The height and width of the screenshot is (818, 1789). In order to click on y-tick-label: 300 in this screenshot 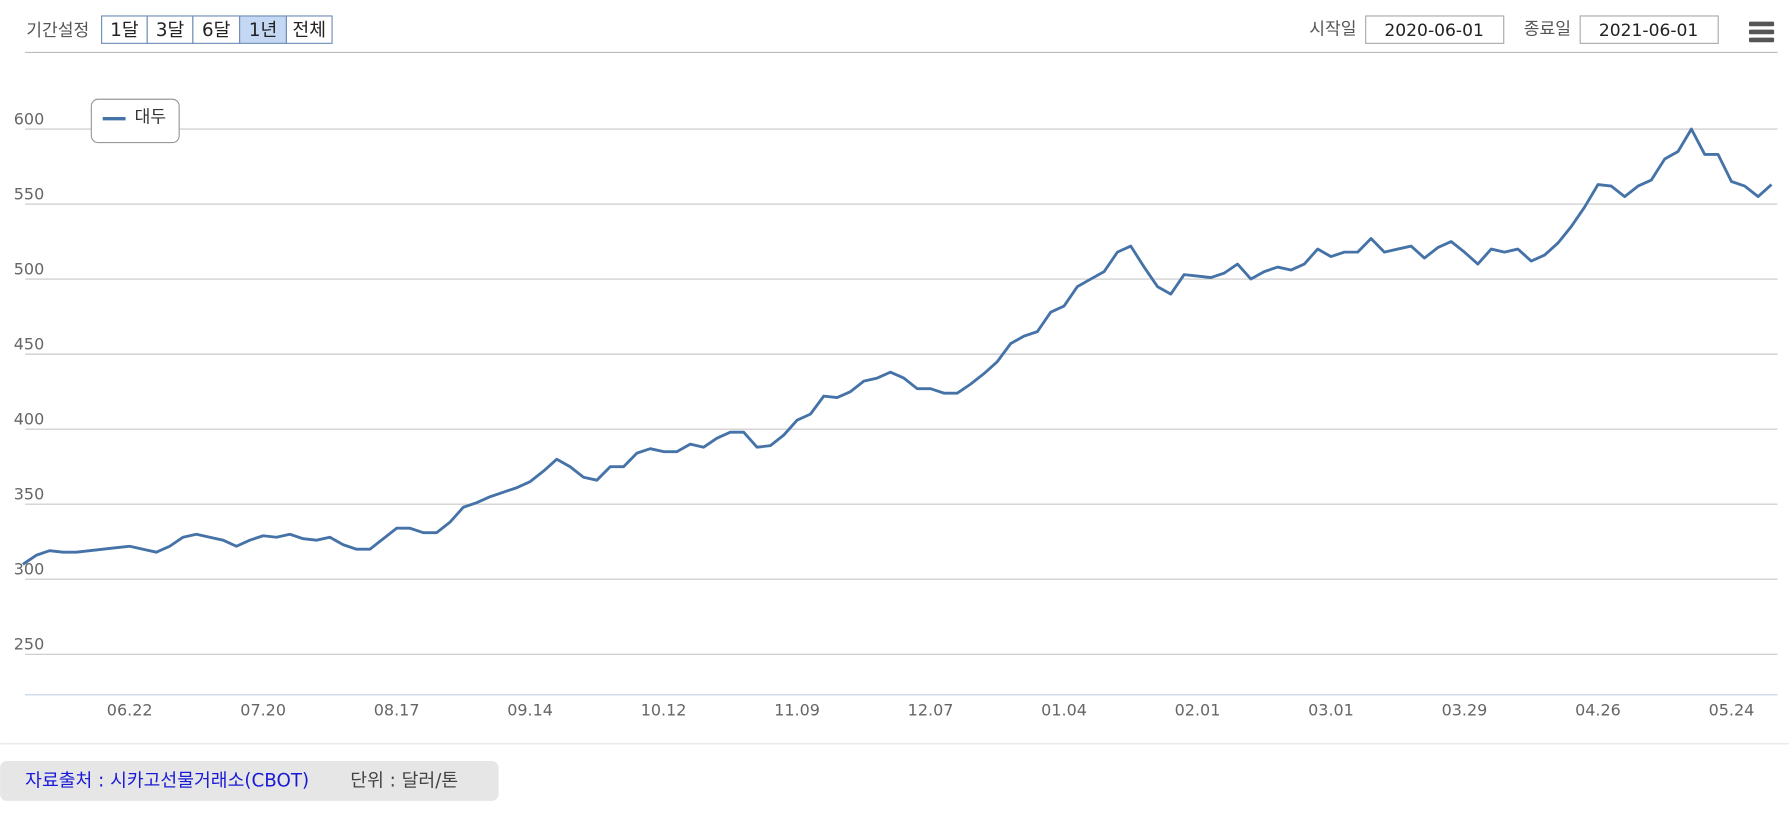, I will do `click(29, 569)`.